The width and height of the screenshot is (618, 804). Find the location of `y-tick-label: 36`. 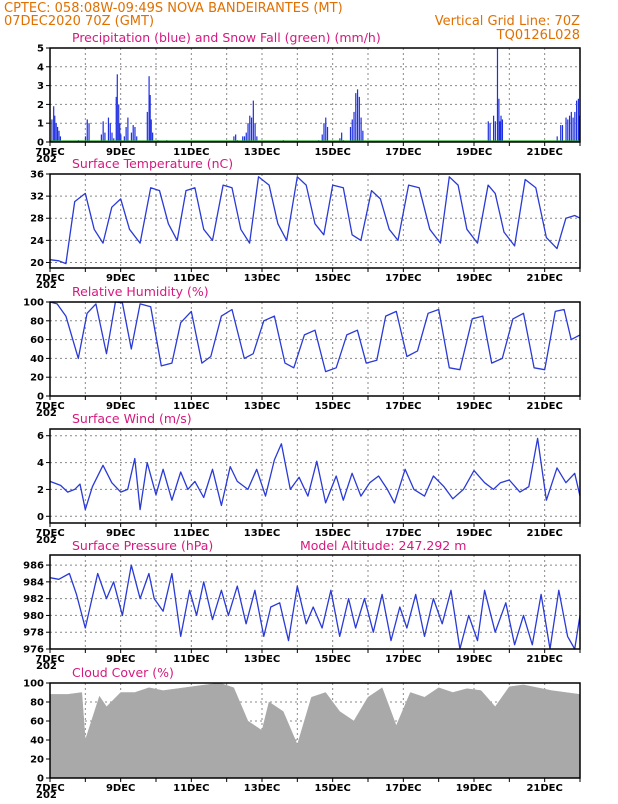

y-tick-label: 36 is located at coordinates (37, 175).